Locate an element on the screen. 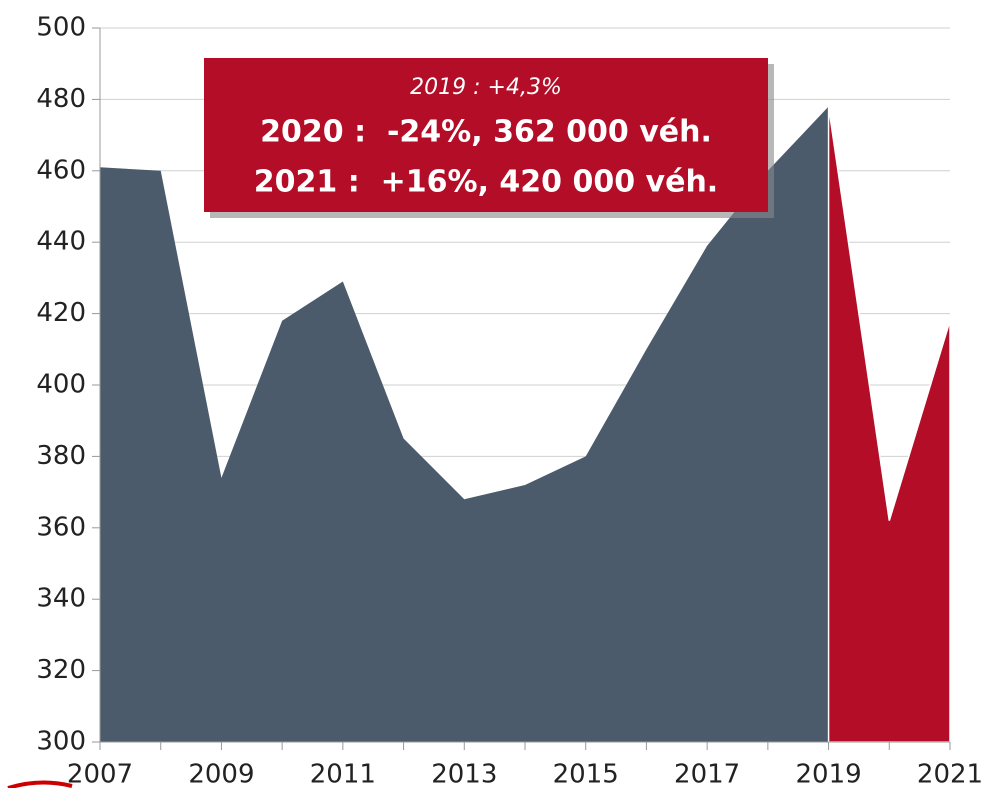 This screenshot has width=985, height=792. y-tick-label: 340 is located at coordinates (61, 599).